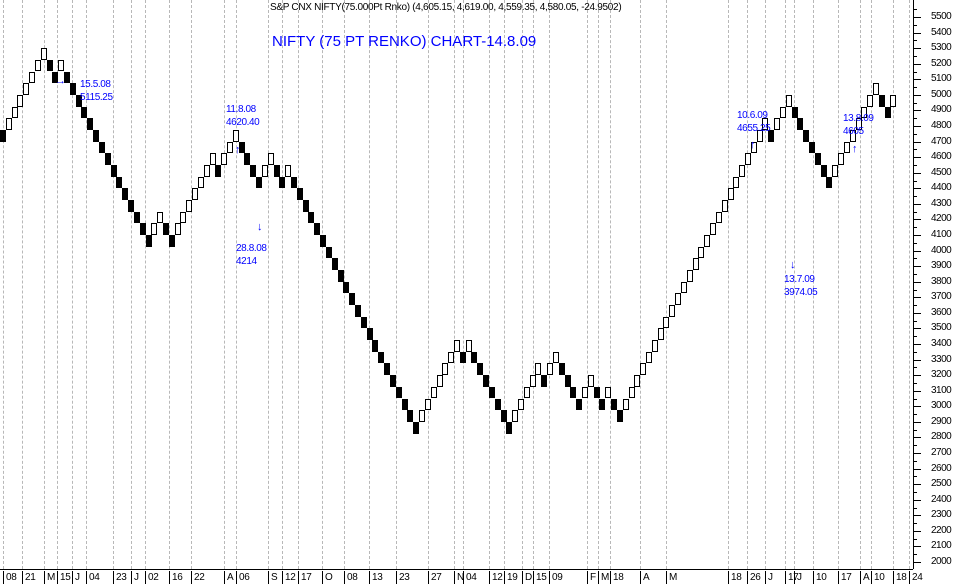  I want to click on x-tick-label: 19, so click(511, 577).